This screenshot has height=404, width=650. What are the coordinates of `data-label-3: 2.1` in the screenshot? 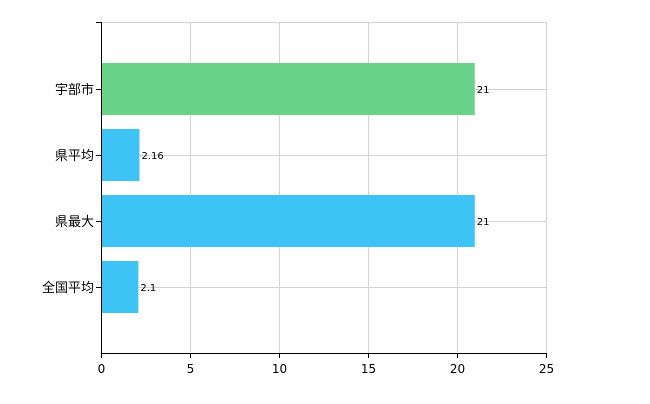 It's located at (148, 288).